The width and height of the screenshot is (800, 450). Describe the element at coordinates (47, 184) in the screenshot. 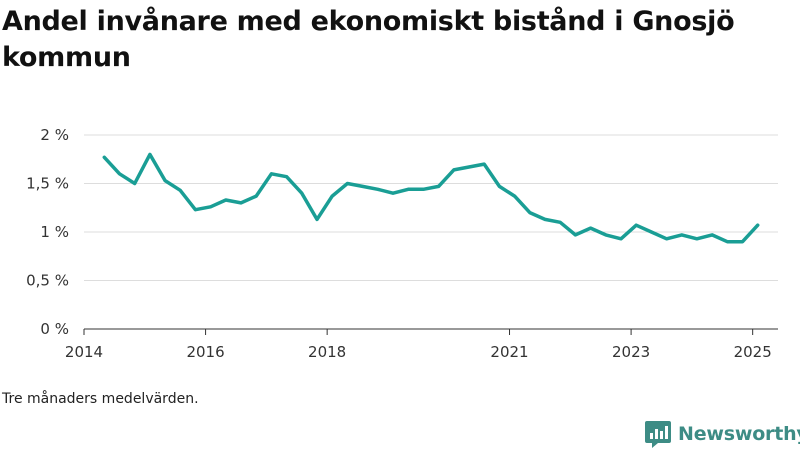

I see `y-tick-label: 1,5 %` at that location.